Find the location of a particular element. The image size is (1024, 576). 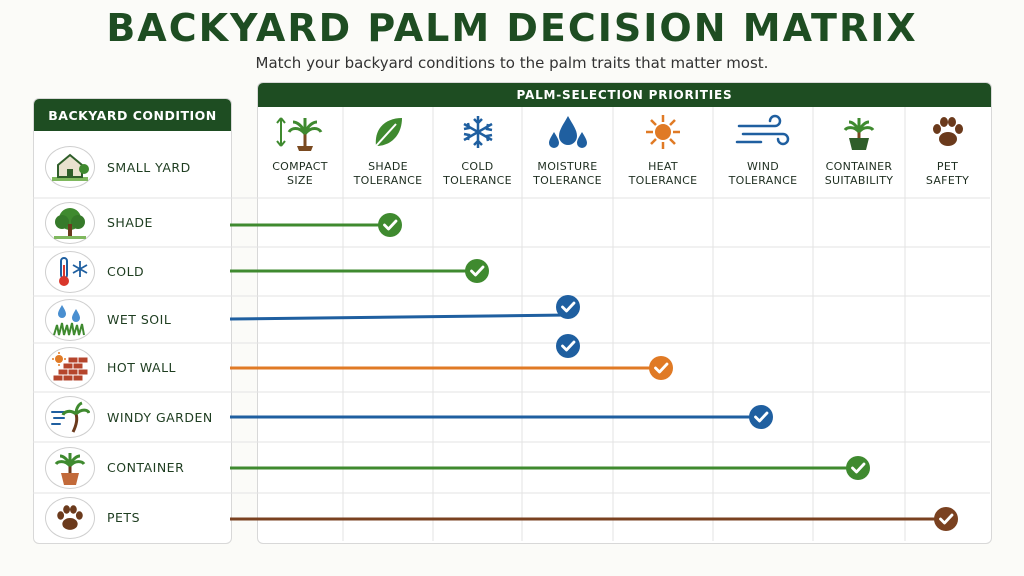

column-header: WIND TOLERANCE is located at coordinates (763, 154).